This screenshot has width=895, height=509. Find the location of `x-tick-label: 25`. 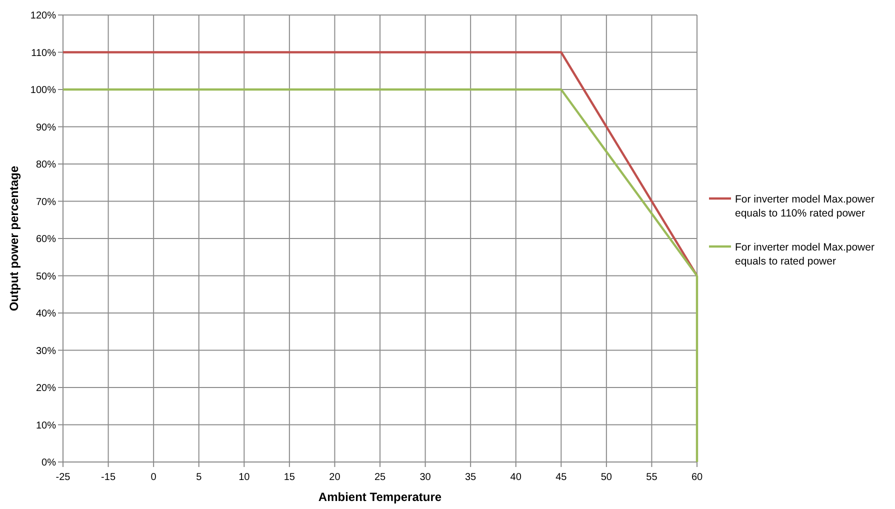

x-tick-label: 25 is located at coordinates (380, 477).